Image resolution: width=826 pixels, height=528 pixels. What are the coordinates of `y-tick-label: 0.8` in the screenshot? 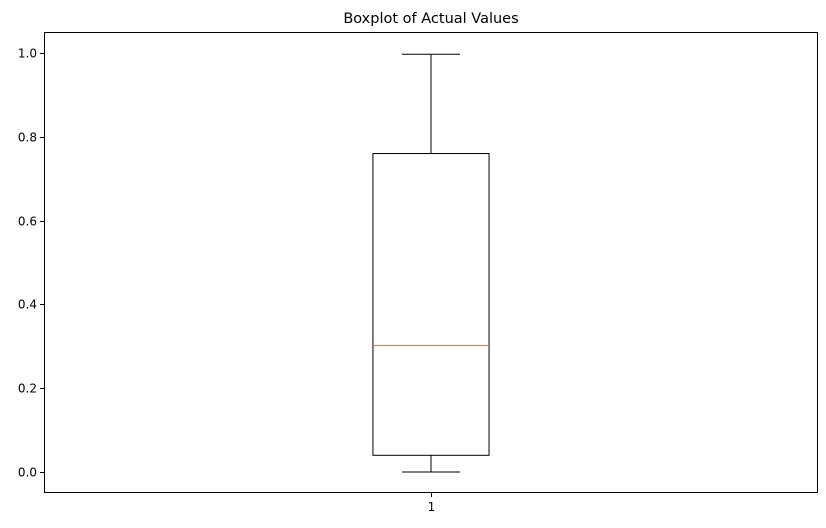 It's located at (27, 138).